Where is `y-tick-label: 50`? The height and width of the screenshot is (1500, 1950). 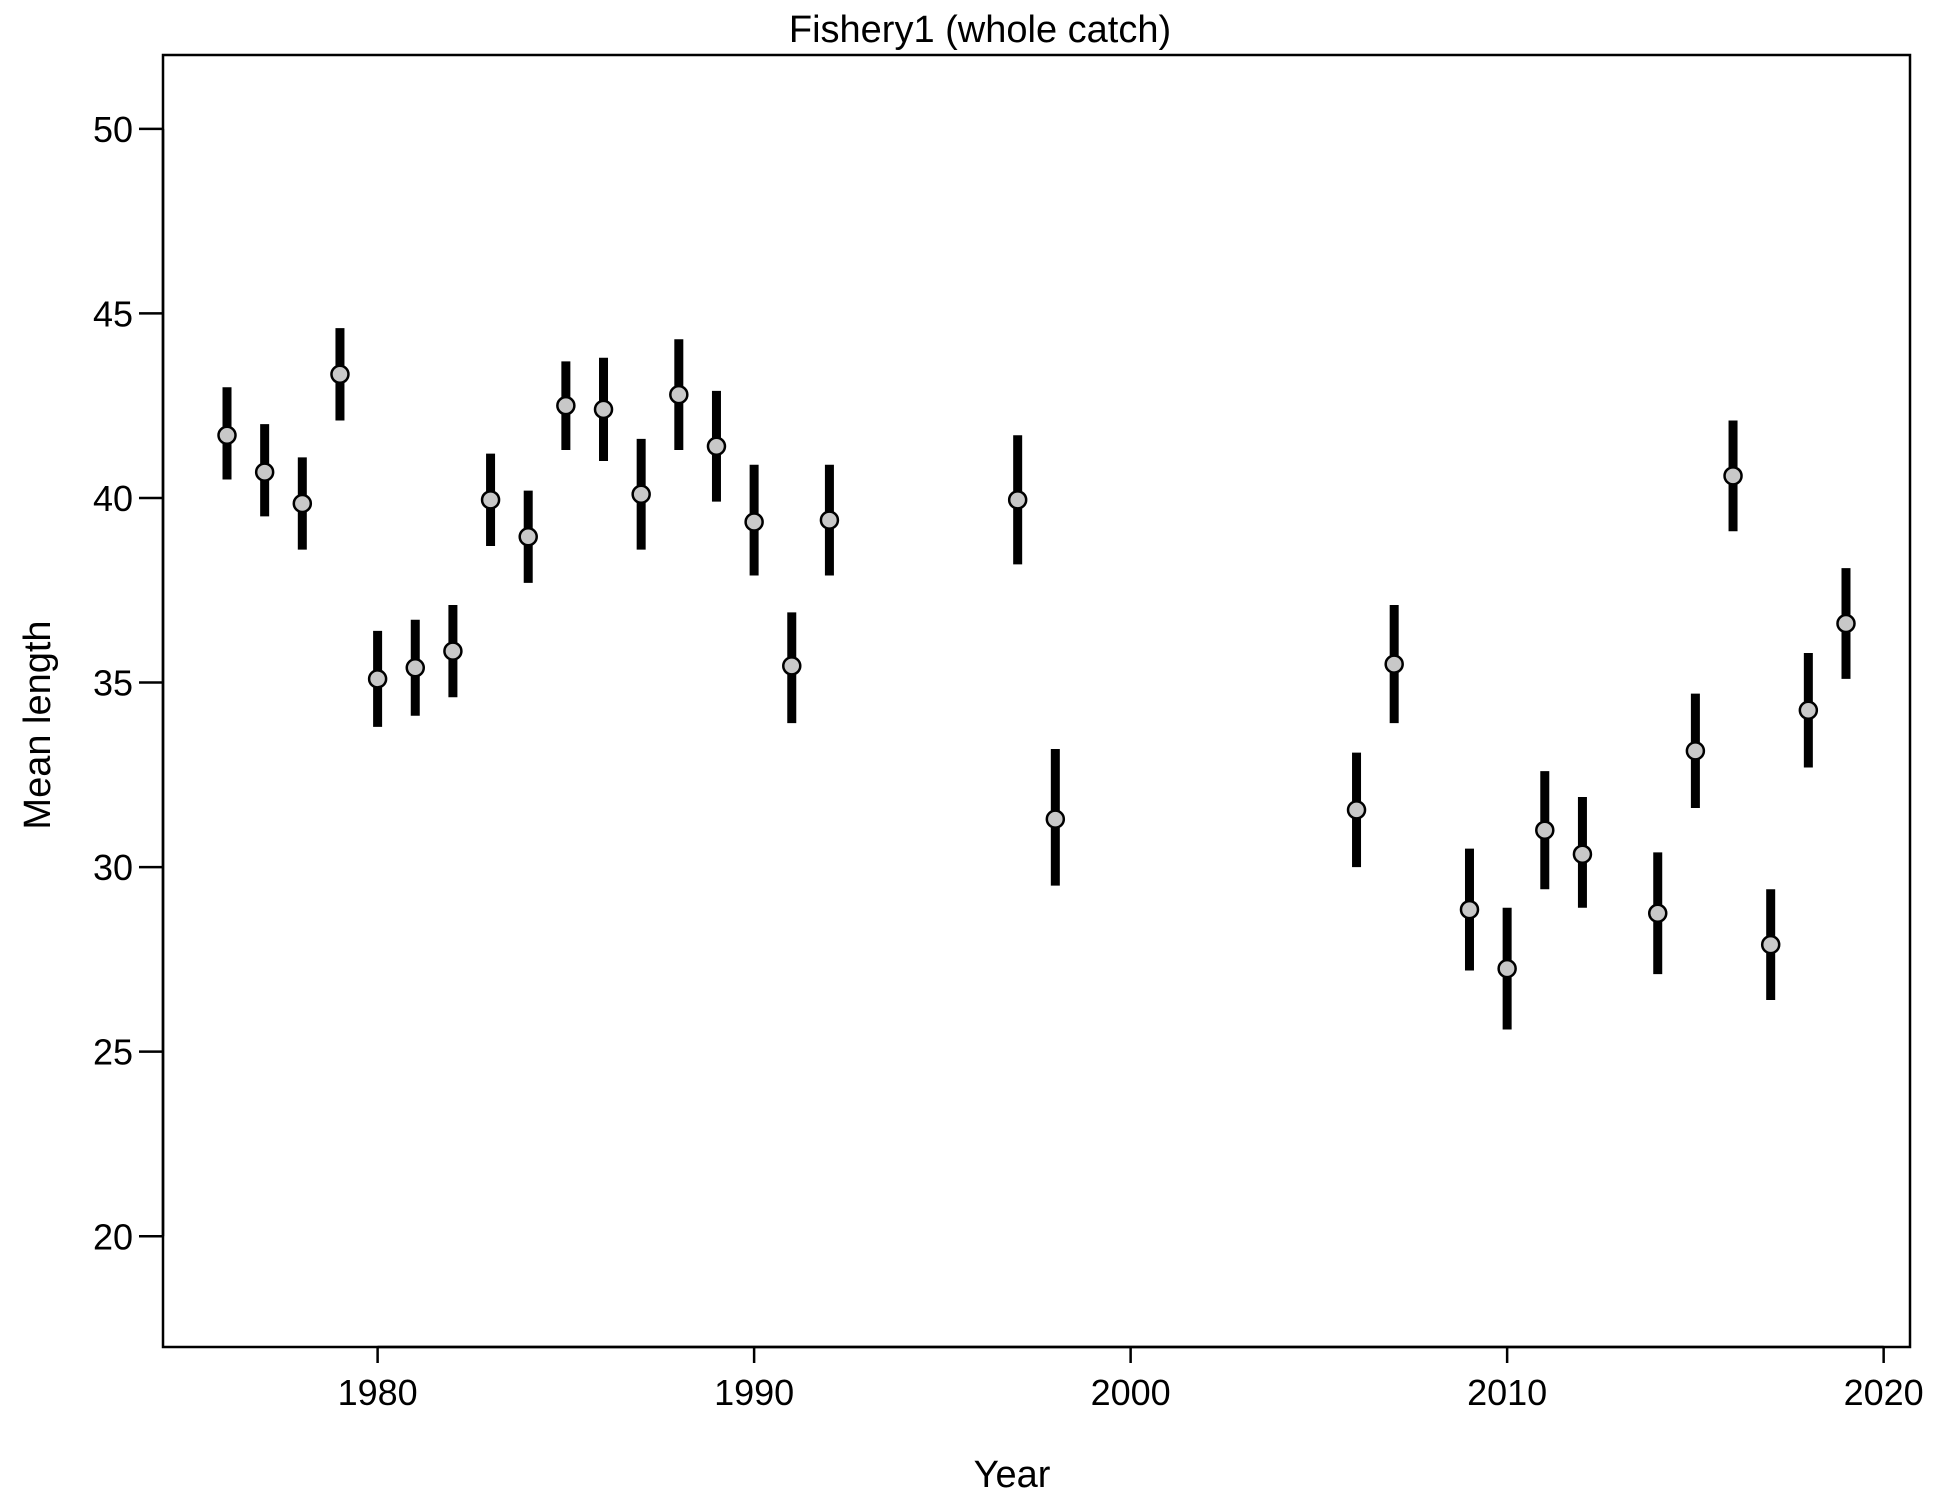 y-tick-label: 50 is located at coordinates (113, 129).